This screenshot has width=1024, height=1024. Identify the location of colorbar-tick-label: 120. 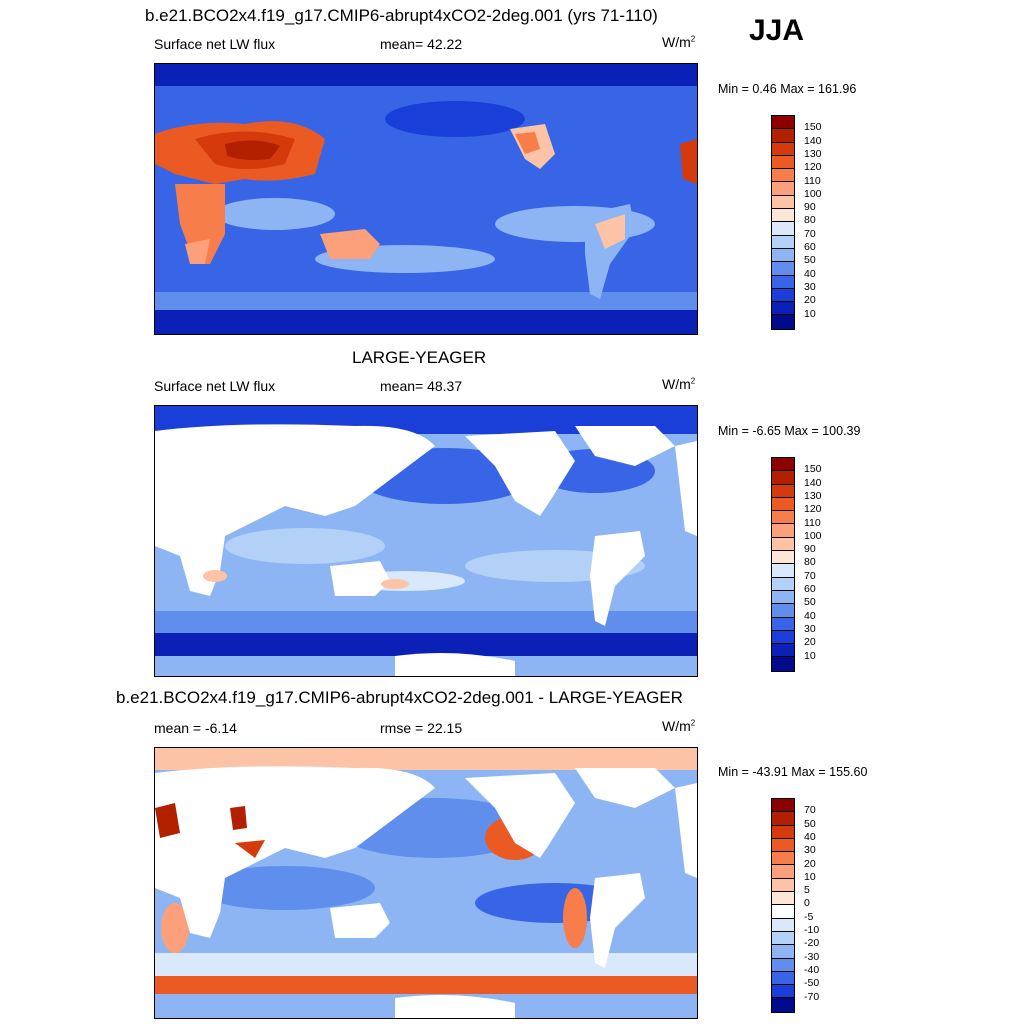
(813, 167).